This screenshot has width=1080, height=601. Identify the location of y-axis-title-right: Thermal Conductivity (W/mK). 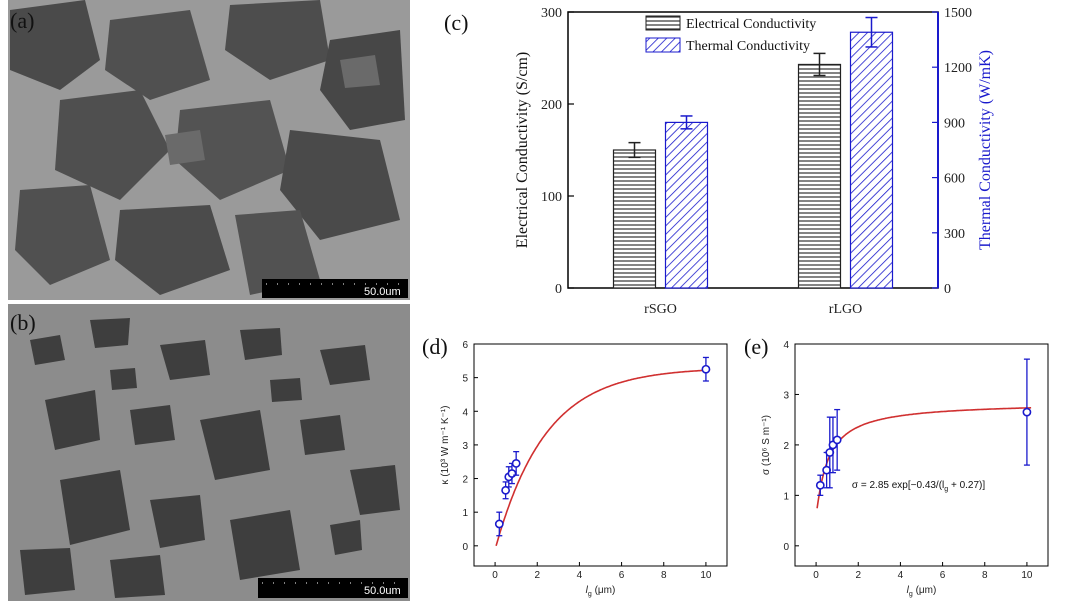
(985, 150).